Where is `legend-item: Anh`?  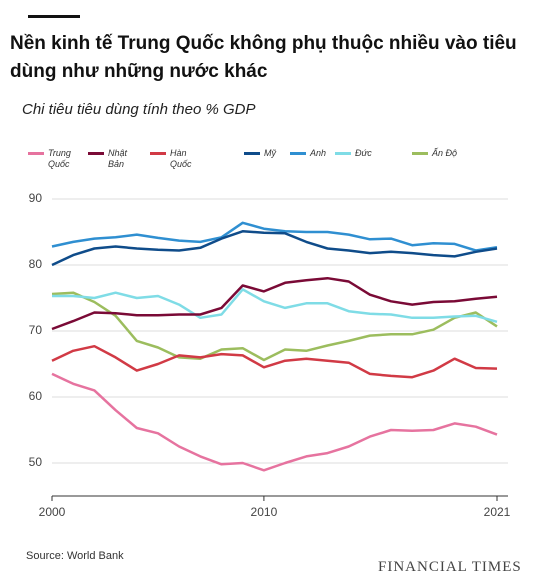
legend-item: Anh is located at coordinates (318, 153).